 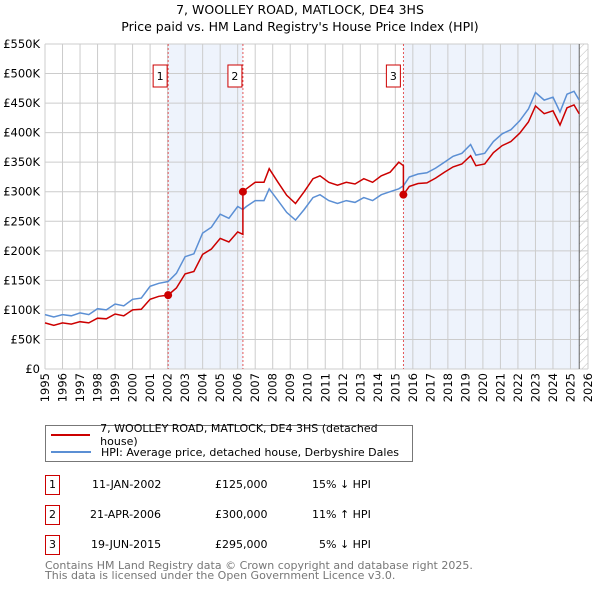 I want to click on x-tick-label: 2008, so click(x=273, y=387).